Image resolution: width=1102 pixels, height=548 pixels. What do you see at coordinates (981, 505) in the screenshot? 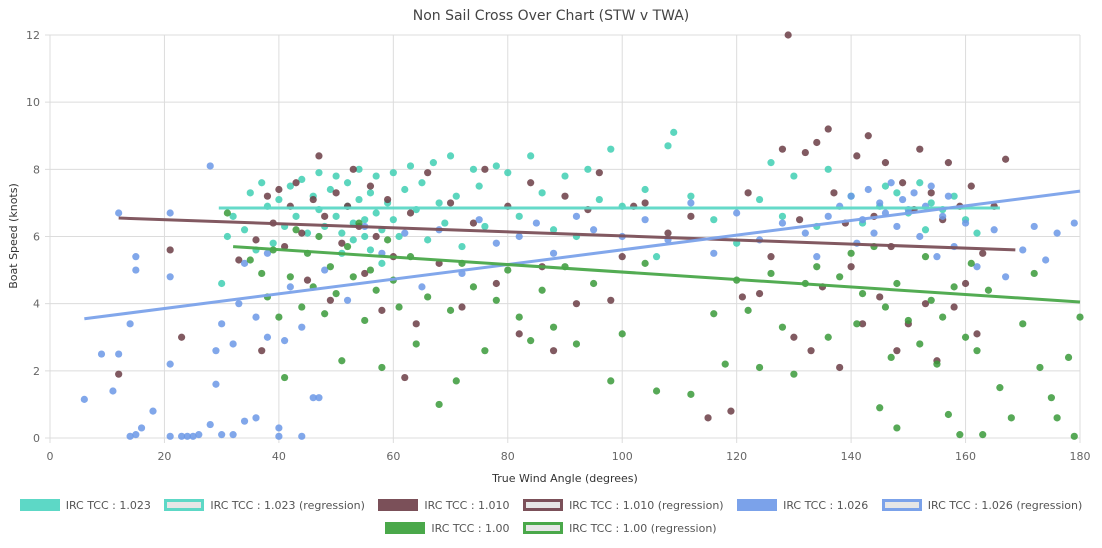
I see `legend-item-1026-regression: IRC TCC : 1.026 (regression)` at bounding box center [981, 505].